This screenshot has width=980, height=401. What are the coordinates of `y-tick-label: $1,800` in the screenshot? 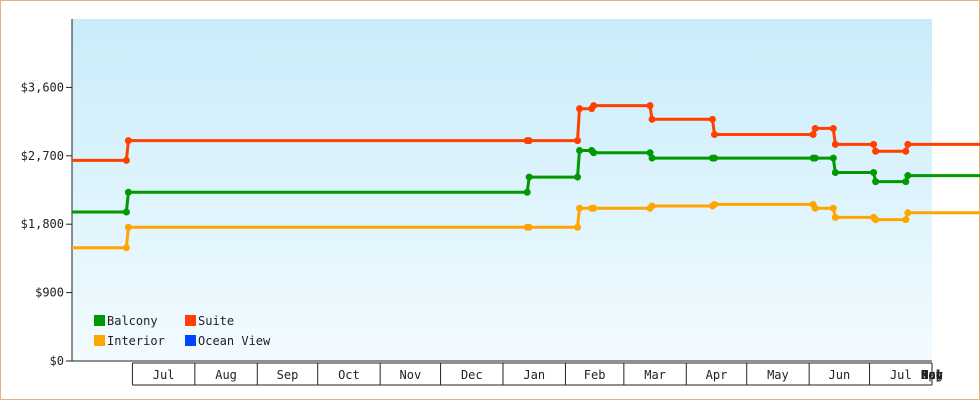 It's located at (42, 224).